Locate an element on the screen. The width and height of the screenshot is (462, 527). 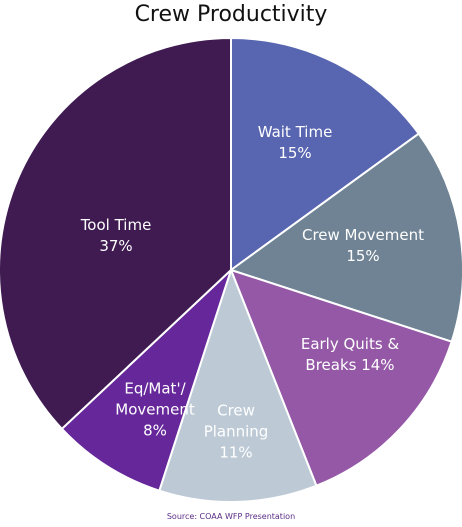
chart-title: Crew Productivity is located at coordinates (231, 14).